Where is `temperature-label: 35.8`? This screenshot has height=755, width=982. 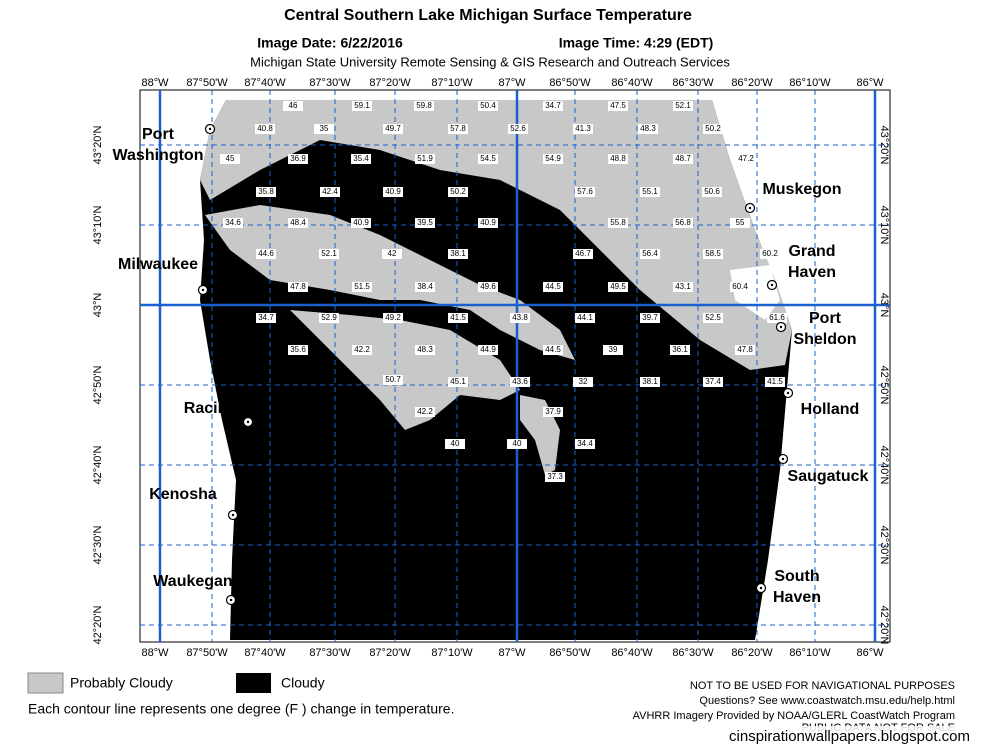 temperature-label: 35.8 is located at coordinates (266, 191).